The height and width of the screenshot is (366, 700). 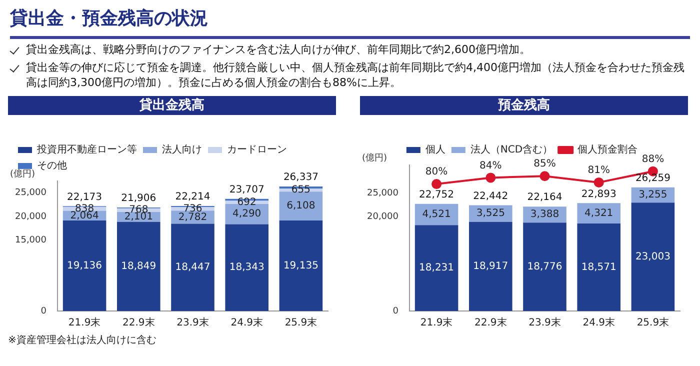 I want to click on text: 貸出金等の伸びに応じて預金を調達。他行競合厳しい中、個人預金残高は前年同期比で約4,400億円増加（法人預金を合わせた預金残高は同約3,300億円の増加）。預金に占める個人預金の割合も88%に上昇。, so click(x=356, y=75).